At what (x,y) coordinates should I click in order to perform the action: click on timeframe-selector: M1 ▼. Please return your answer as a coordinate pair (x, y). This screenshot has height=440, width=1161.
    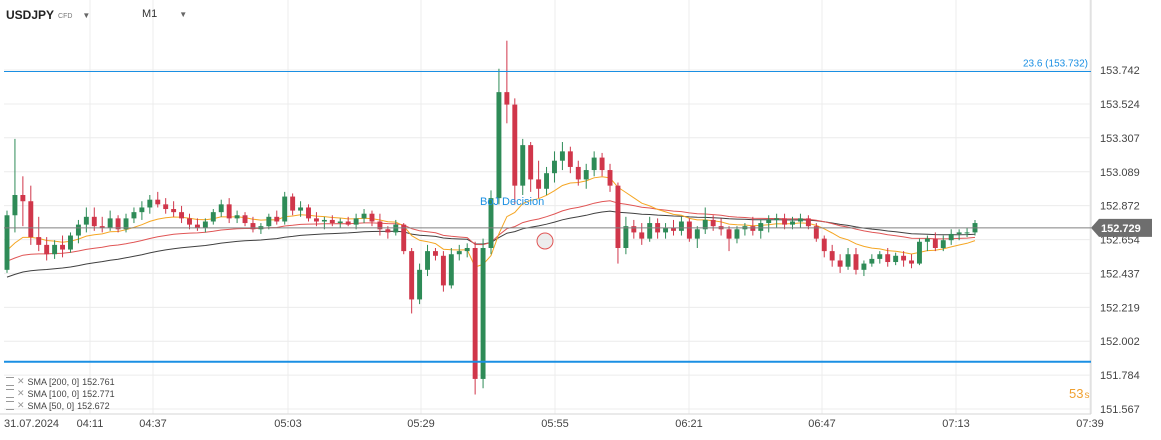
    Looking at the image, I should click on (164, 14).